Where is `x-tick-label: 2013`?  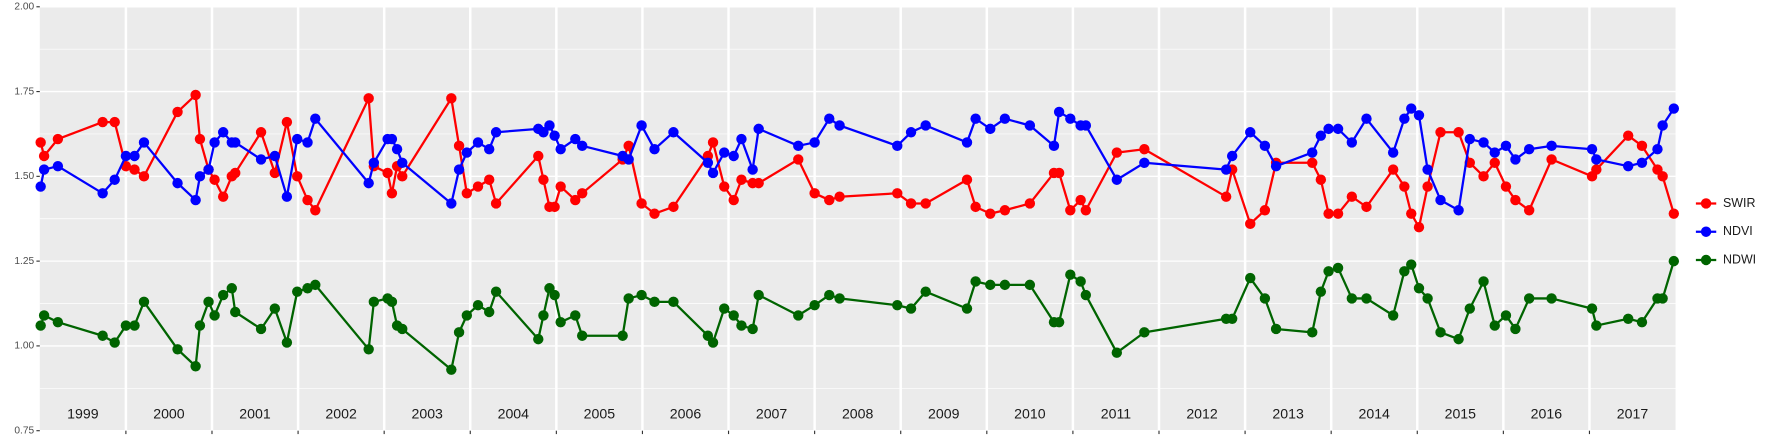
x-tick-label: 2013 is located at coordinates (1288, 414).